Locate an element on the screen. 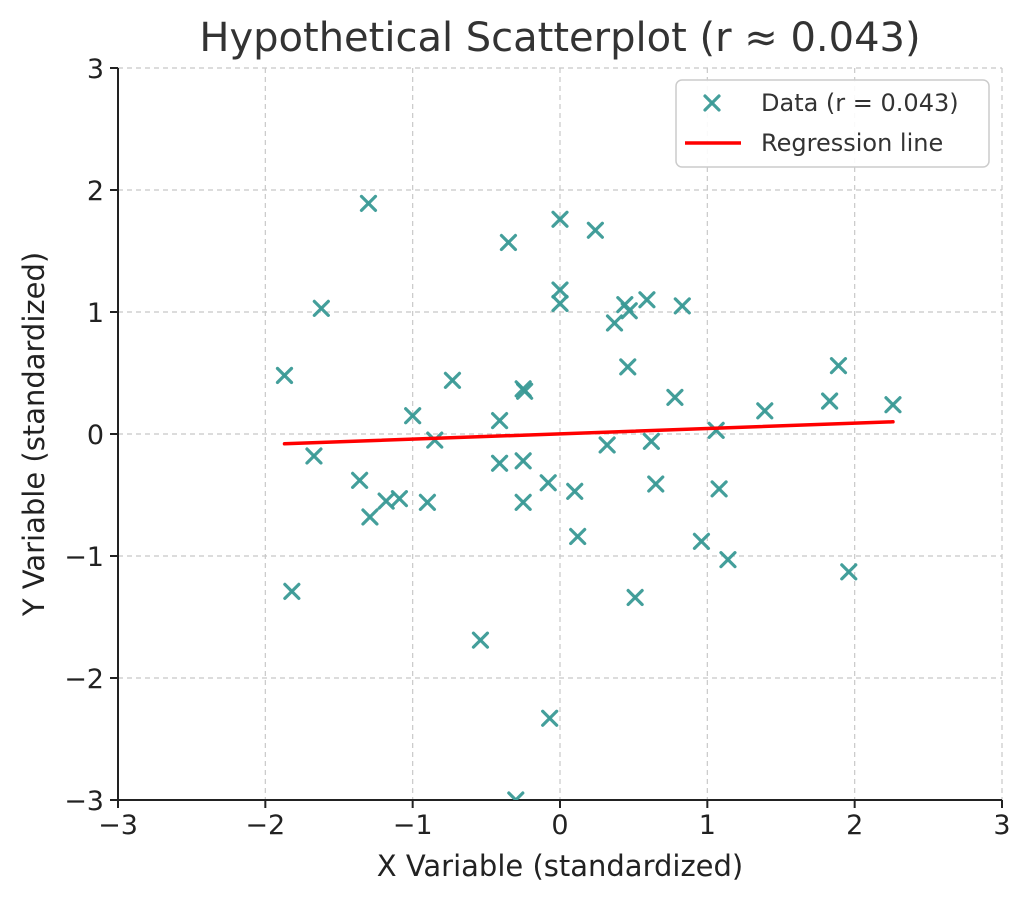  x-tick-label: 1 is located at coordinates (707, 825).